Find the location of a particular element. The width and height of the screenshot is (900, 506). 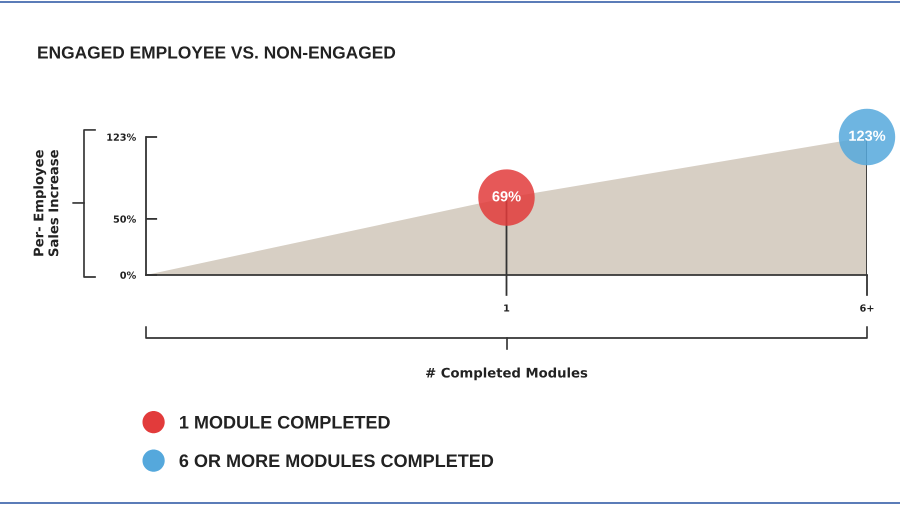

data-label: 123% is located at coordinates (867, 135).